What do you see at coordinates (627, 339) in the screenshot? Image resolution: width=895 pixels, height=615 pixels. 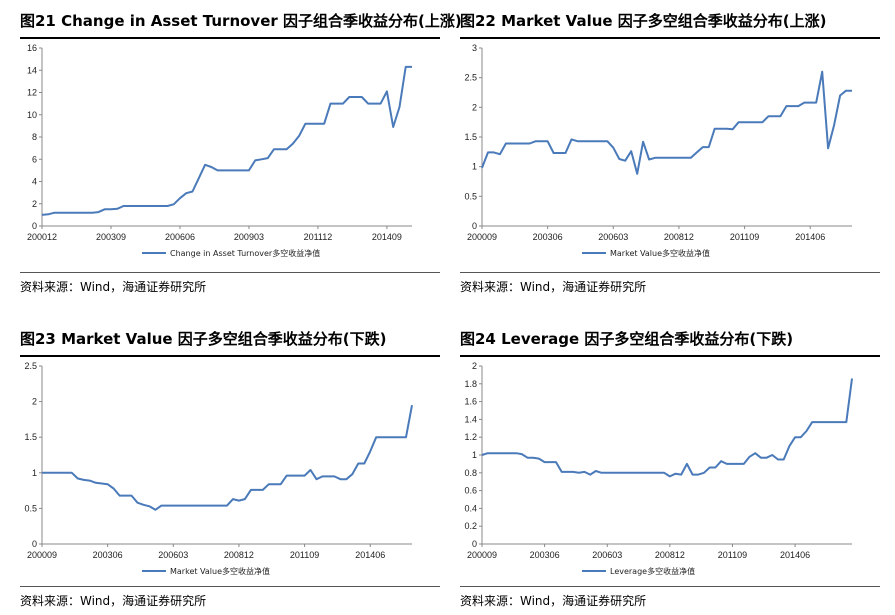 I see `chart-title: 图24 Leverage 因子多空组合季收益分布(下跌)` at bounding box center [627, 339].